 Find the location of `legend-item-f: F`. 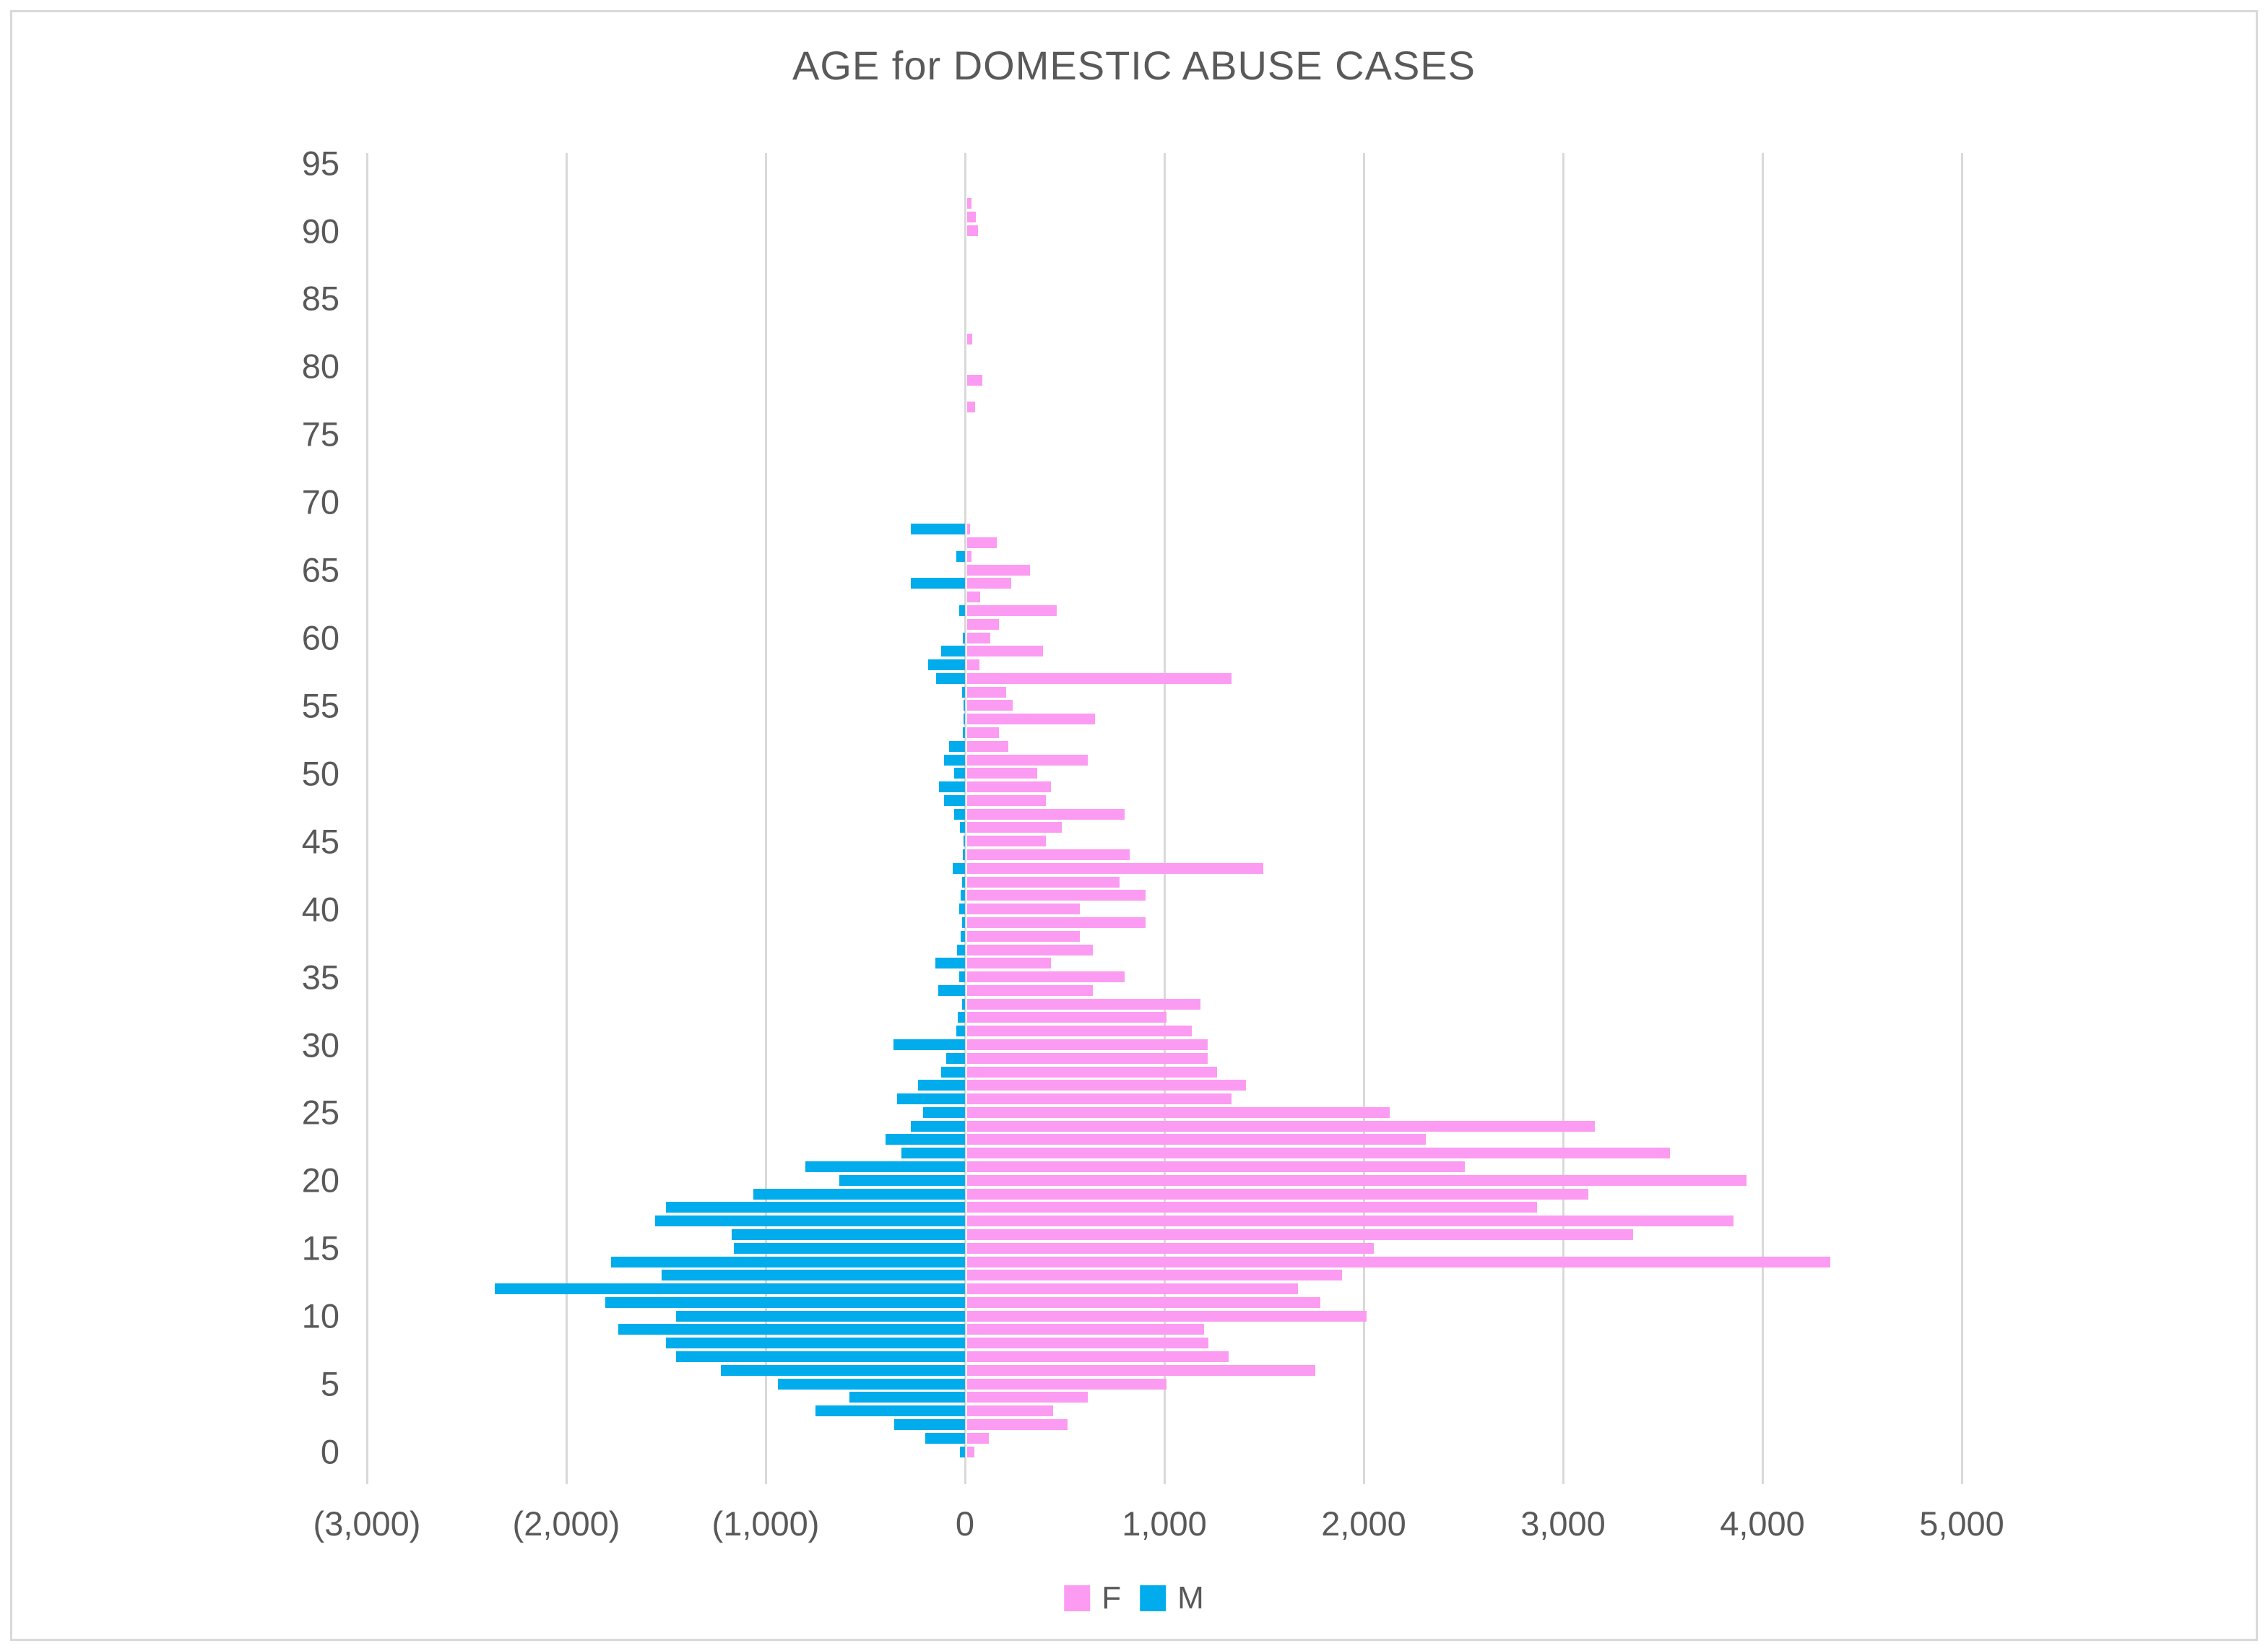

legend-item-f: F is located at coordinates (1092, 1598).